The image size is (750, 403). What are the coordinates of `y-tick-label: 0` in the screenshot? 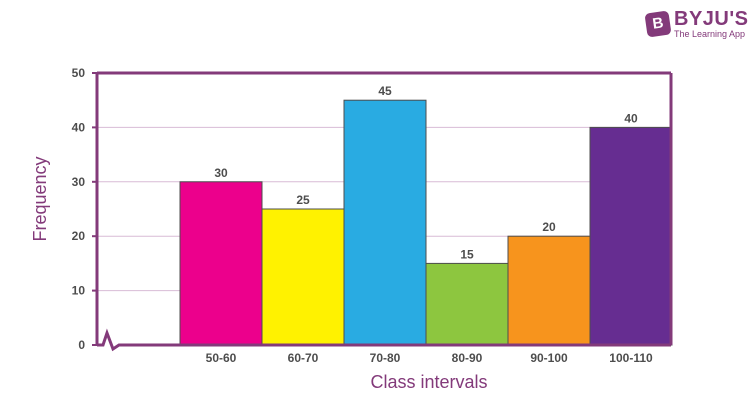 It's located at (81, 345).